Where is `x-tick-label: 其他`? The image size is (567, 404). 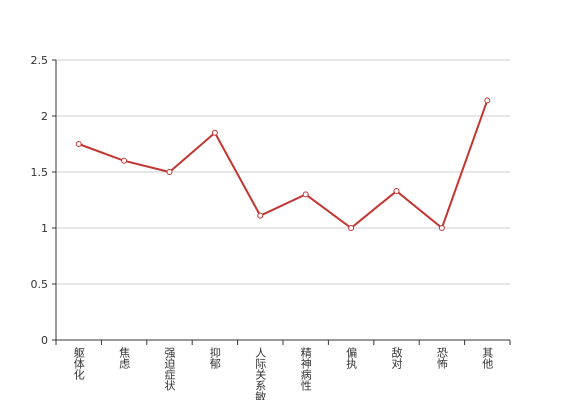 x-tick-label: 其他 is located at coordinates (487, 358).